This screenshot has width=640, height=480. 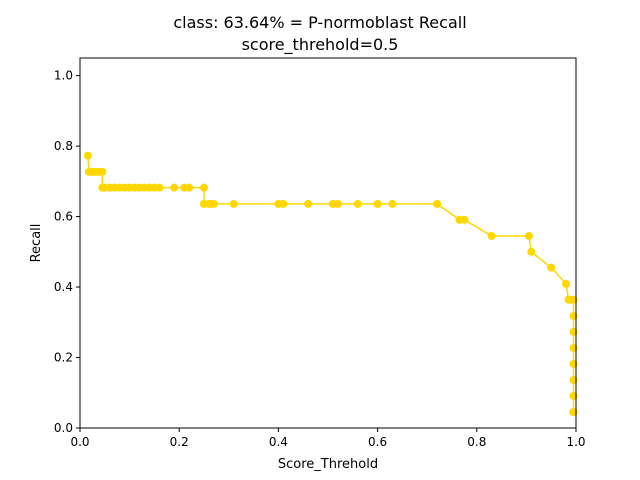 I want to click on x-tick-label: 0.6, so click(x=377, y=442).